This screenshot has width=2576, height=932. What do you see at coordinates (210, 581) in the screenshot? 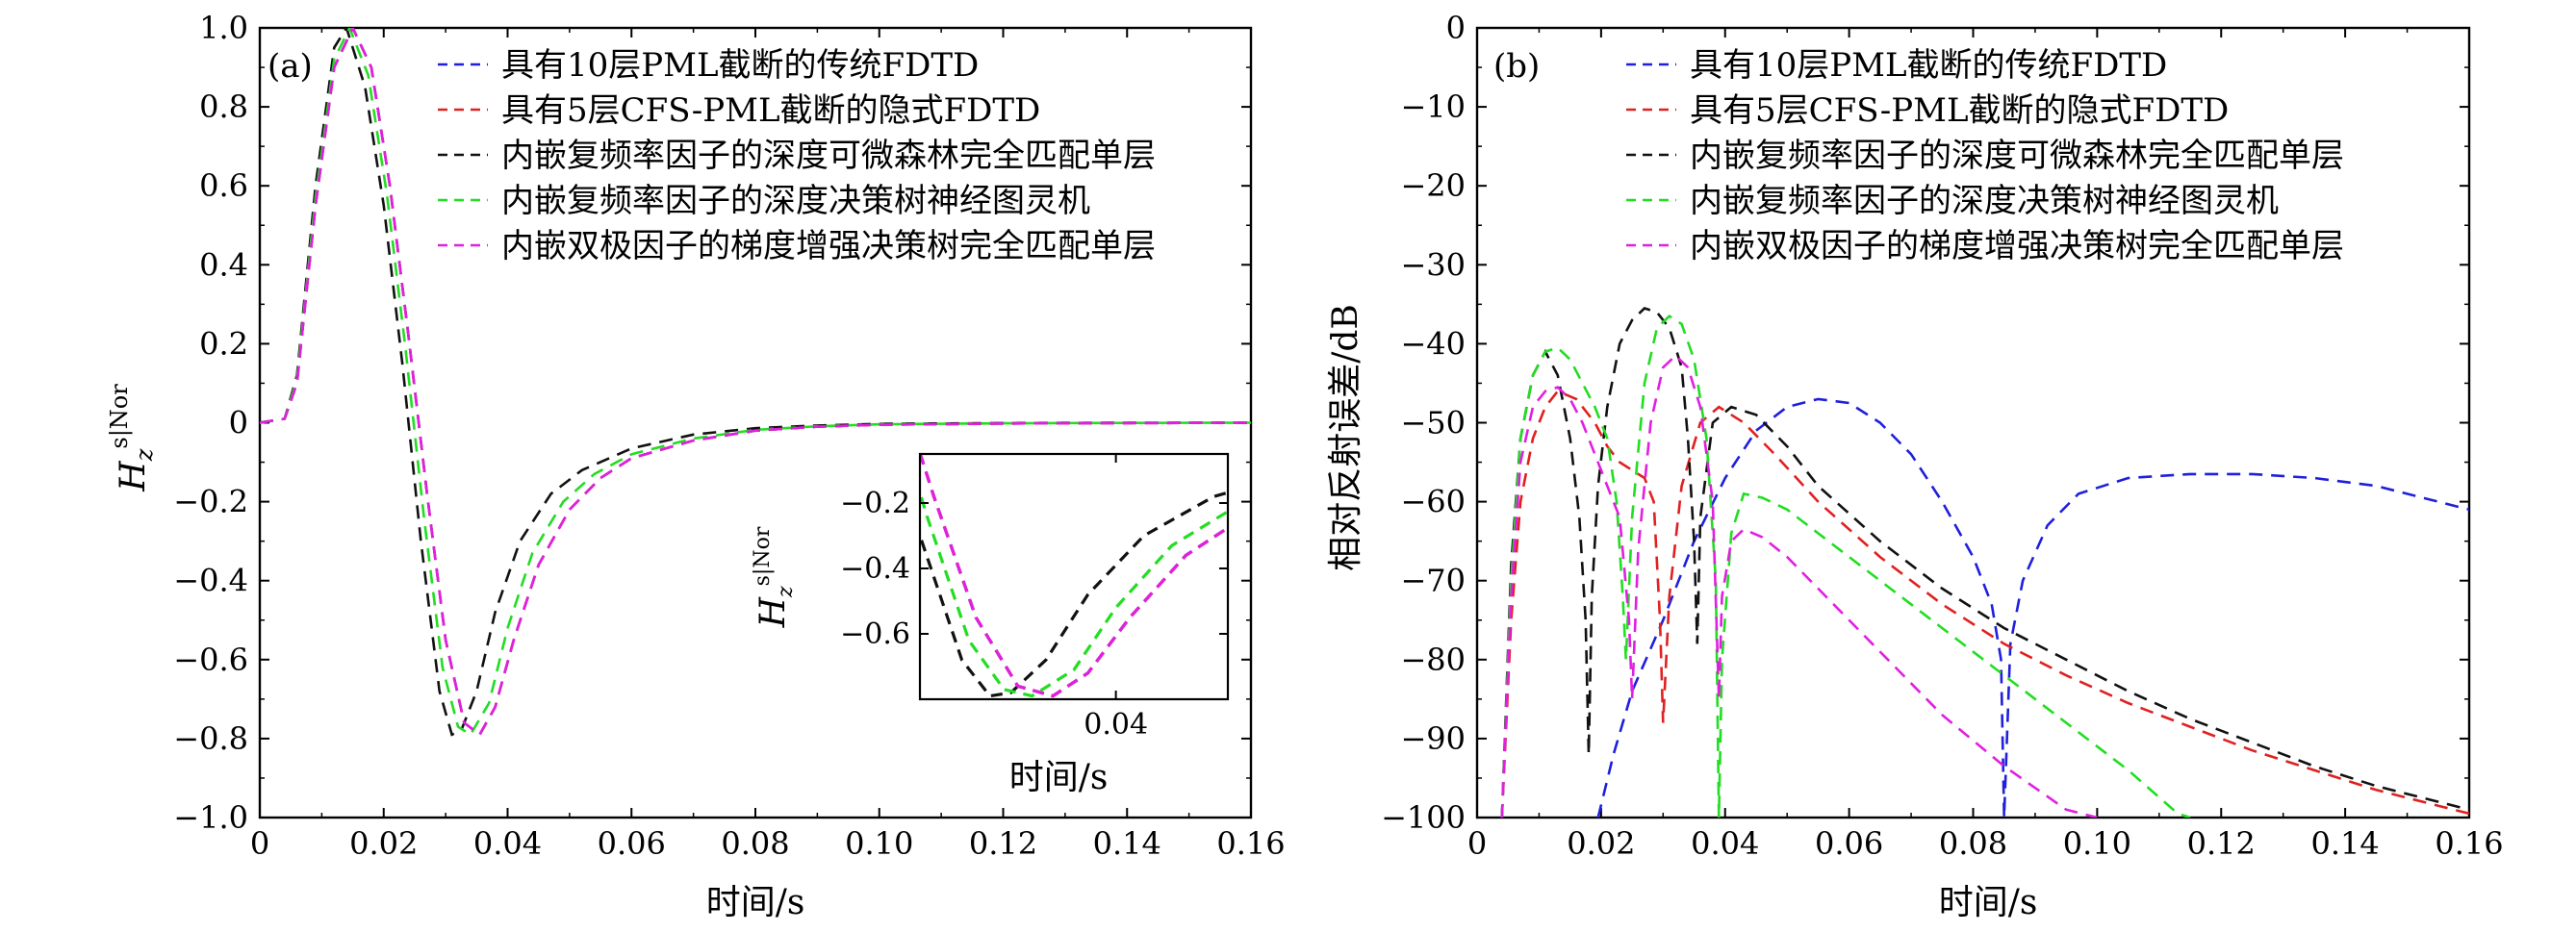
I see `y-tick-label: −0.4` at bounding box center [210, 581].